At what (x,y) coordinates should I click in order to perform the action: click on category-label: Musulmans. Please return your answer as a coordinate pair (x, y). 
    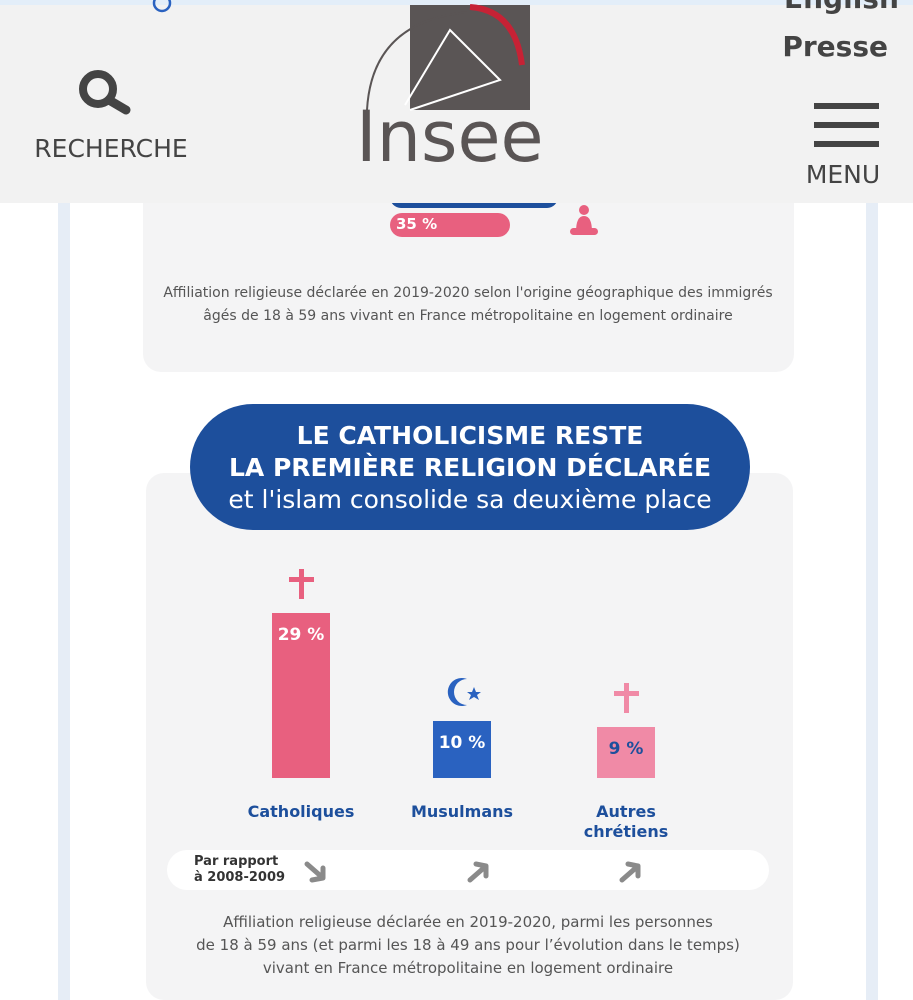
    Looking at the image, I should click on (462, 811).